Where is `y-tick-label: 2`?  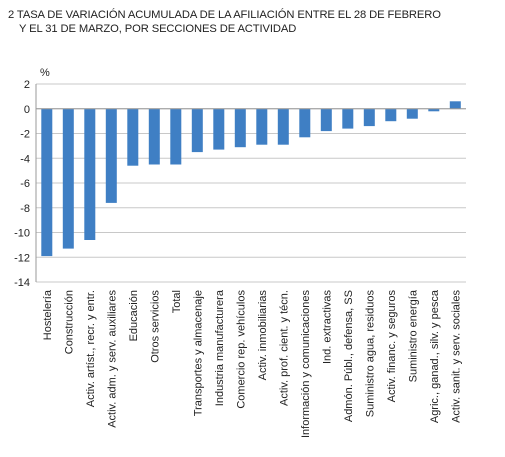 y-tick-label: 2 is located at coordinates (27, 85).